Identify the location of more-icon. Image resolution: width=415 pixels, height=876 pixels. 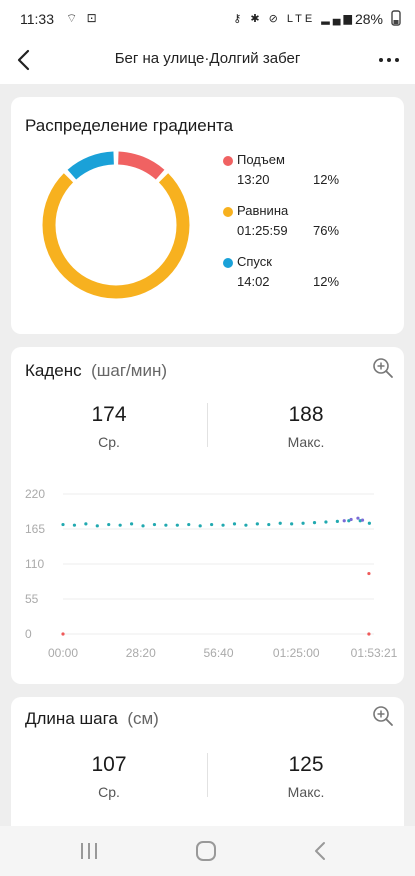
(389, 60).